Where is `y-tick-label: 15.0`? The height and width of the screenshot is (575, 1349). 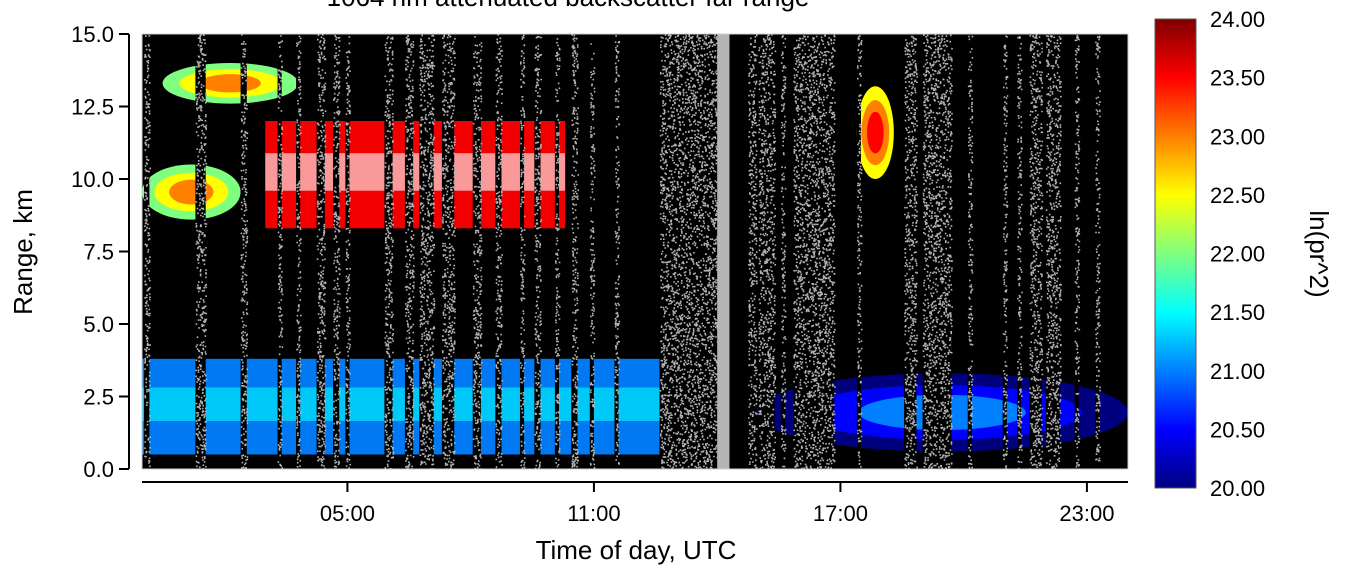 y-tick-label: 15.0 is located at coordinates (92, 34).